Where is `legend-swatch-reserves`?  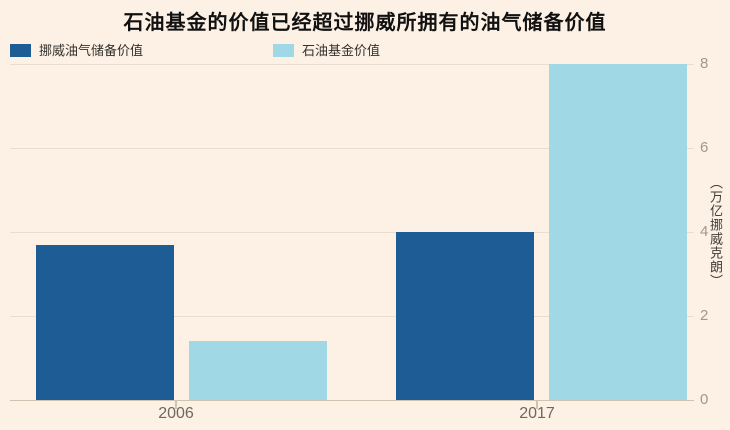
legend-swatch-reserves is located at coordinates (20, 50).